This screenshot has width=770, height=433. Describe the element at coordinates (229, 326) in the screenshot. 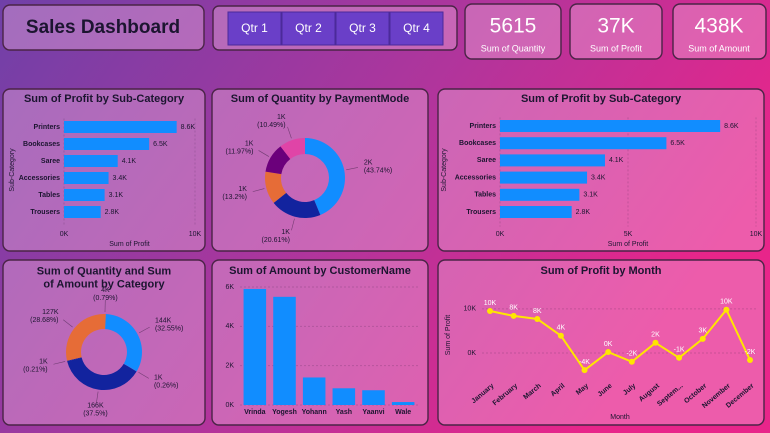

I see `y-tick-label: 4K` at that location.